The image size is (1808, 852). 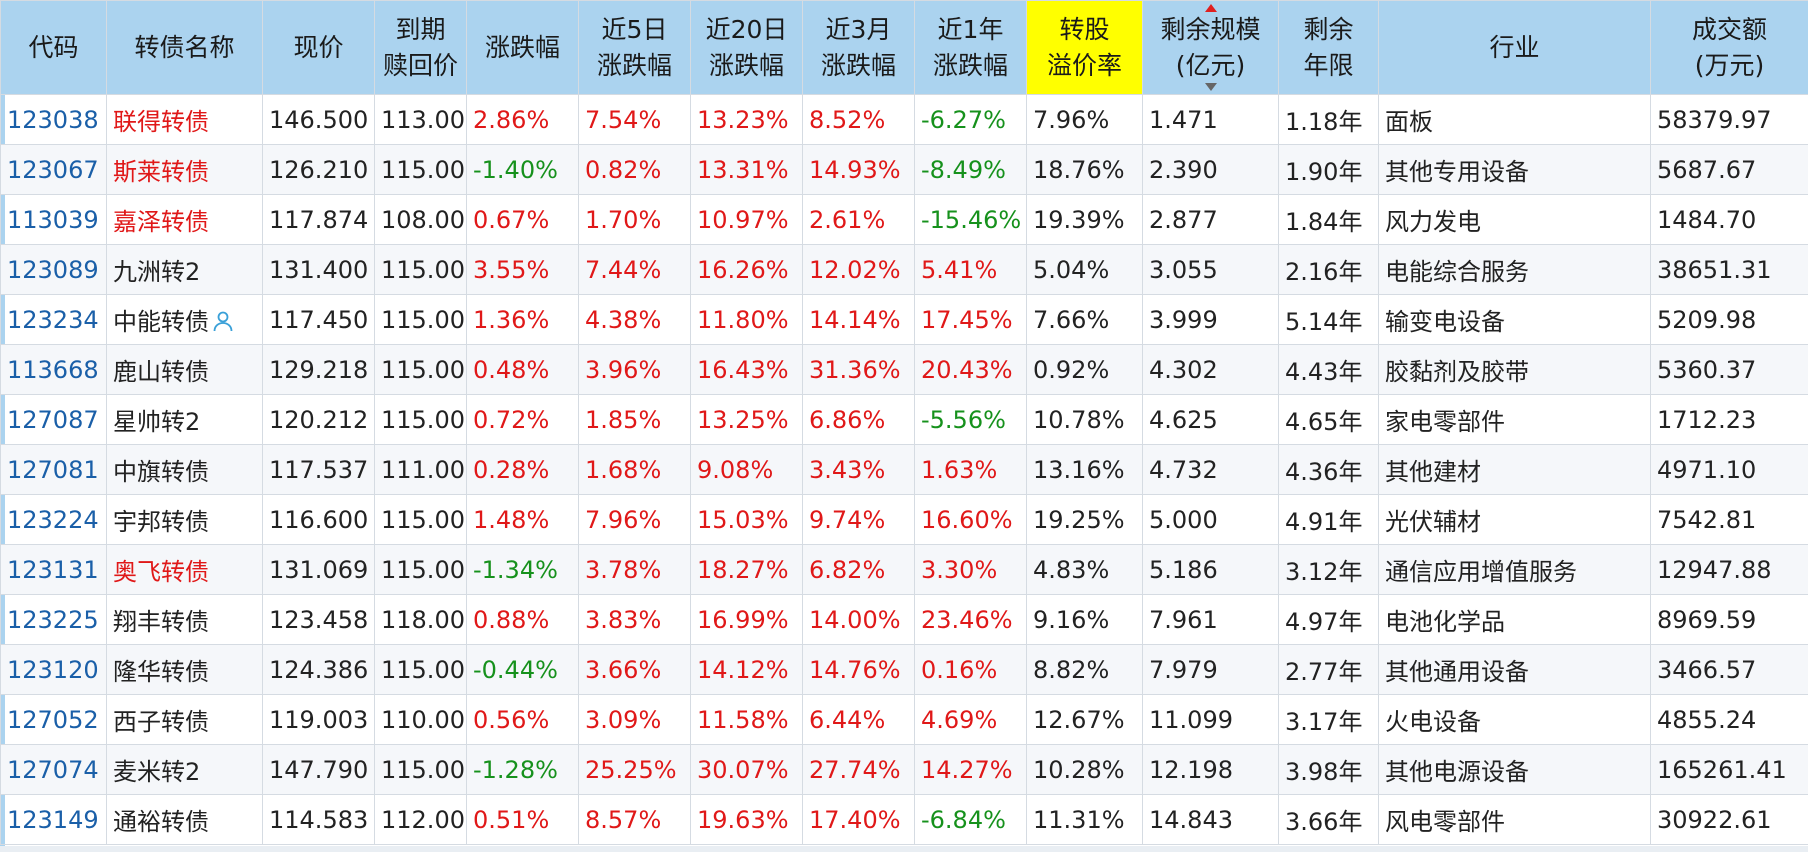 I want to click on cell-chg20d: 13.31%, so click(x=746, y=169).